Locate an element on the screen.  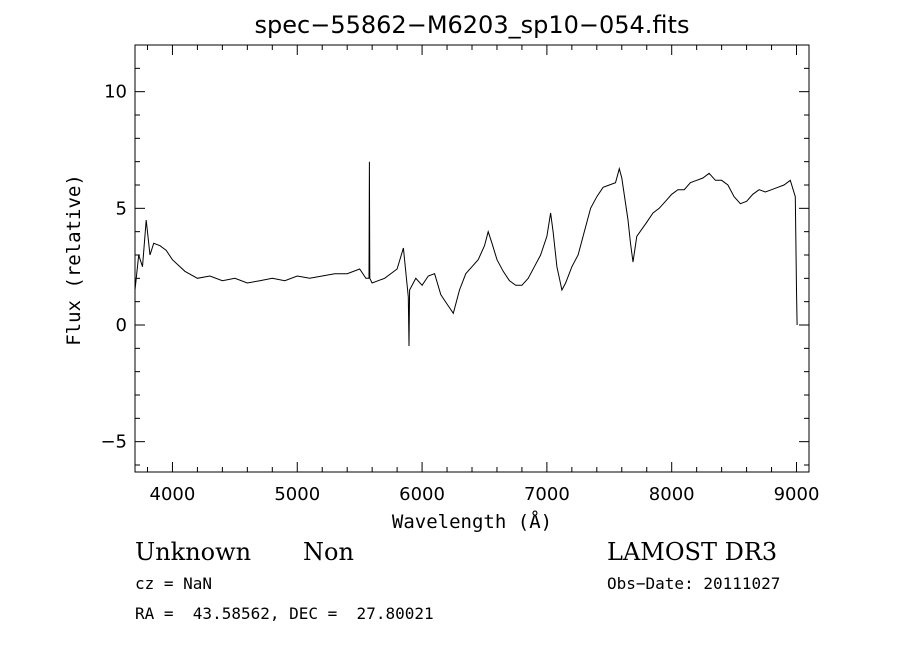
y-tick-label: 10 is located at coordinates (115, 92).